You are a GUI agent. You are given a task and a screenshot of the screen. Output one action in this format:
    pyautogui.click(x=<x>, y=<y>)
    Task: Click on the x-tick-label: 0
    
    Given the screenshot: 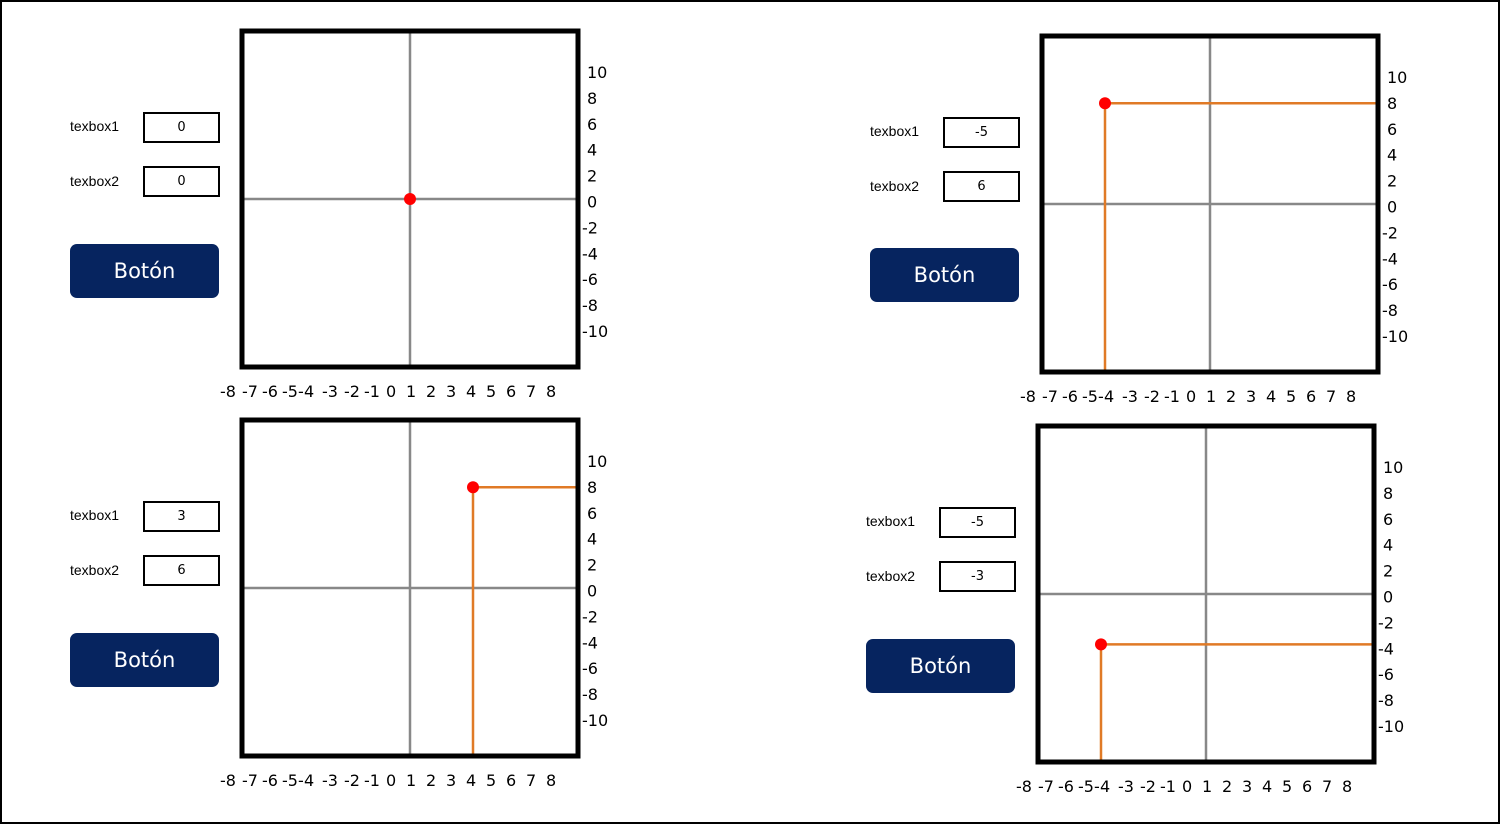 What is the action you would take?
    pyautogui.click(x=1187, y=786)
    